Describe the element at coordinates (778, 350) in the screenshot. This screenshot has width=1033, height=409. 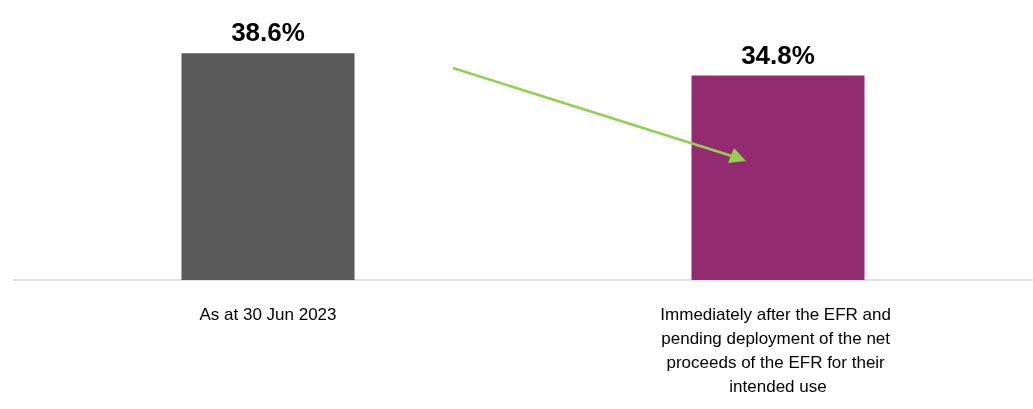
I see `x-tick-label: Immediately after the EFR and pending deployment of the net proceeds of the EFR for their intended use` at that location.